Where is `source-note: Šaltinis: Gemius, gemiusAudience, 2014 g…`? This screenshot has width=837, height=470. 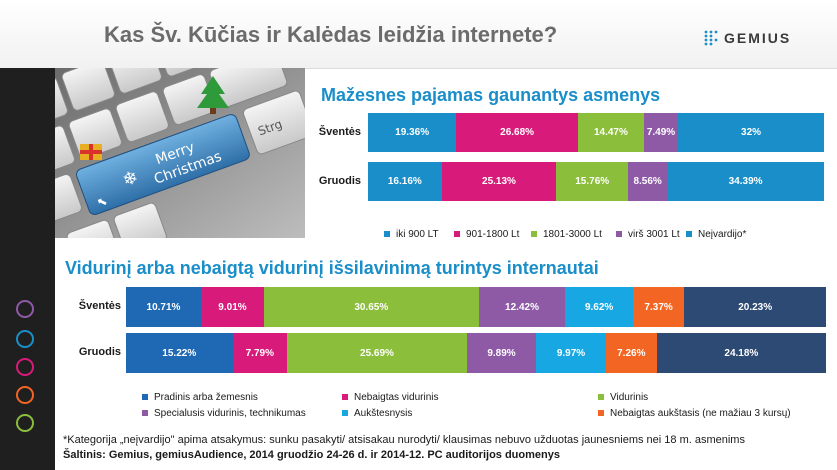 source-note: Šaltinis: Gemius, gemiusAudience, 2014 g… is located at coordinates (311, 455).